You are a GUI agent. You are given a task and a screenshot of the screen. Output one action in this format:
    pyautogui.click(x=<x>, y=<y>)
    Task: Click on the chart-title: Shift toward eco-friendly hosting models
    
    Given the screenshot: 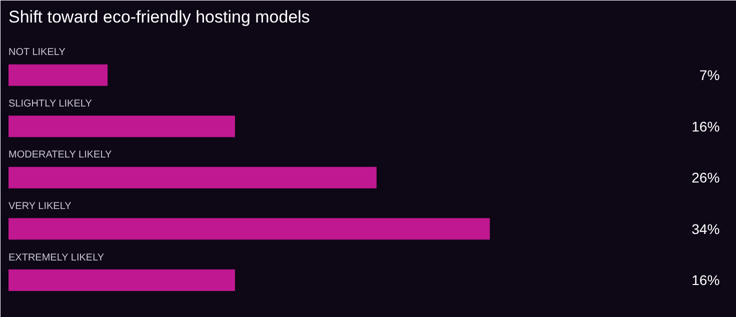 What is the action you would take?
    pyautogui.click(x=159, y=17)
    